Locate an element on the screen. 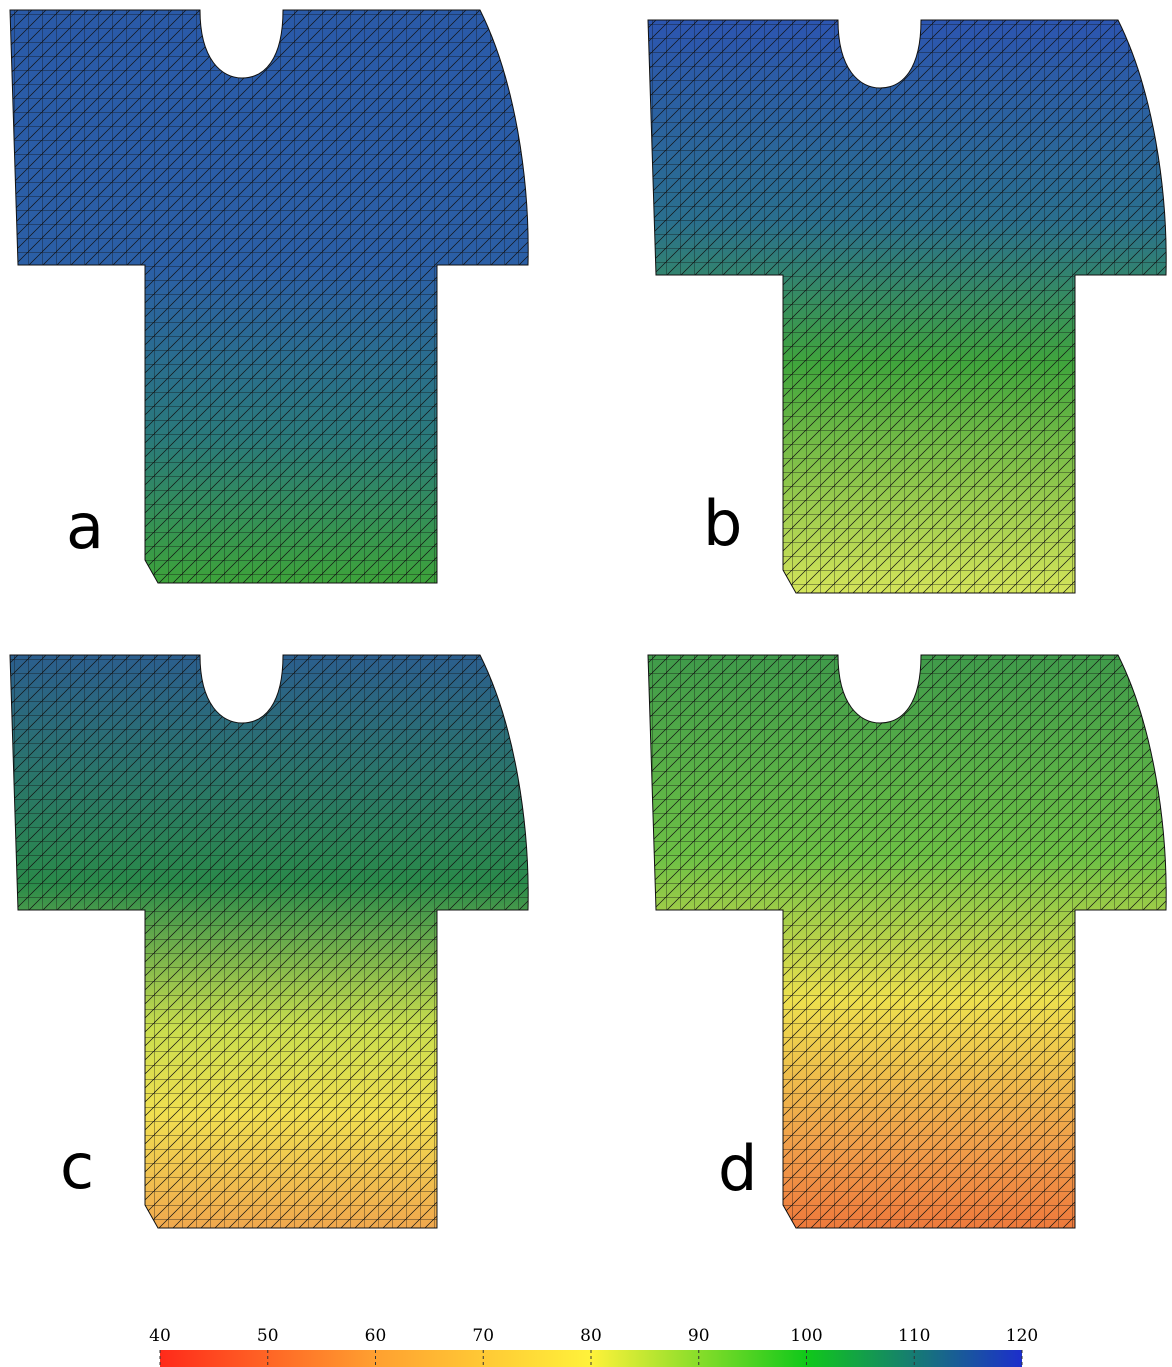 This screenshot has height=1367, width=1172. tick-label: 70 is located at coordinates (483, 1336).